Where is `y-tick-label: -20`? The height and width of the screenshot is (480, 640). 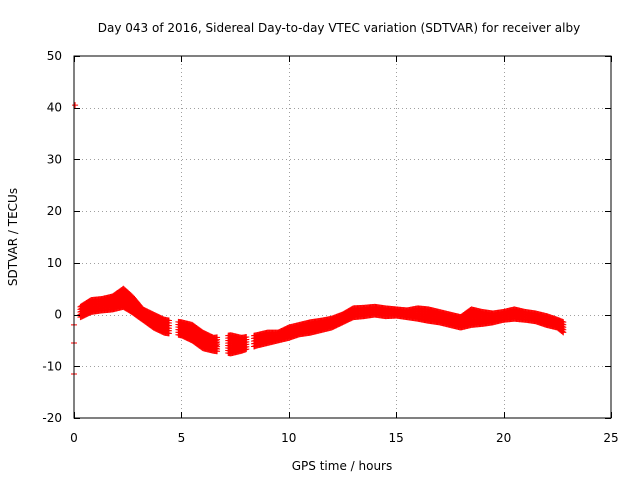 y-tick-label: -20 is located at coordinates (52, 418).